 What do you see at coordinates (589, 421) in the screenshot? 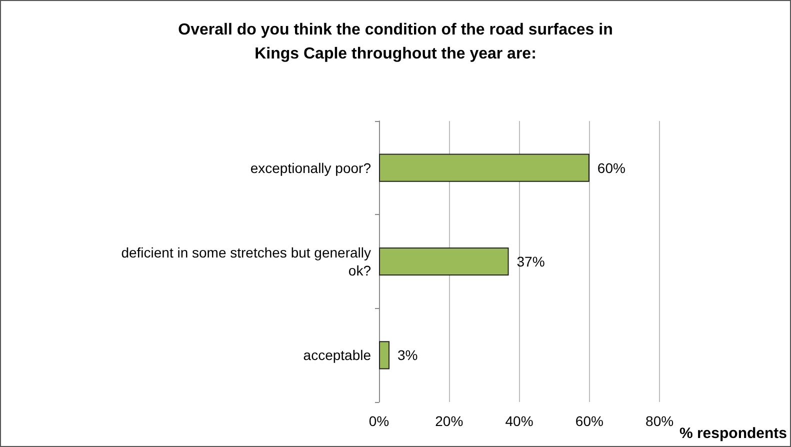
I see `x-tick-label: 60%` at bounding box center [589, 421].